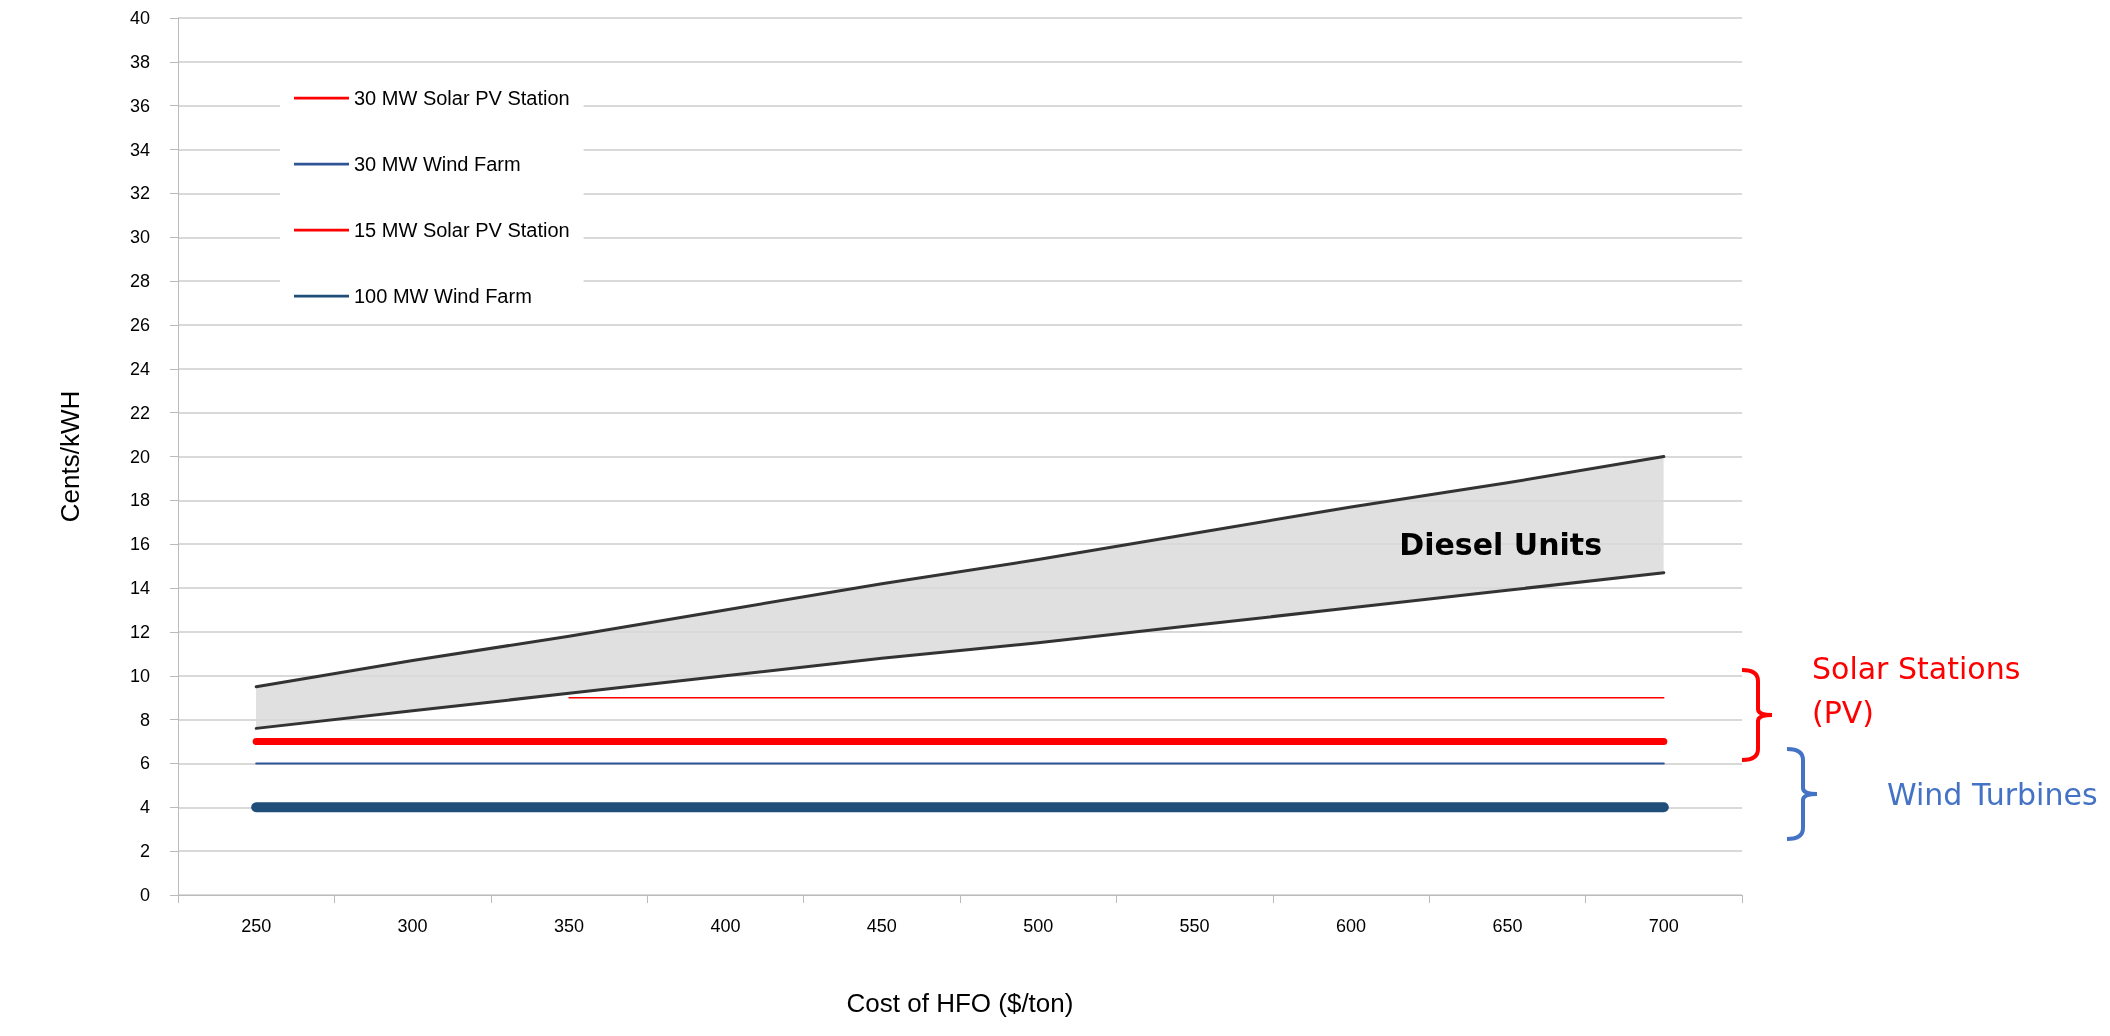 The image size is (2110, 1036). Describe the element at coordinates (139, 149) in the screenshot. I see `y-tick-label: 34` at that location.